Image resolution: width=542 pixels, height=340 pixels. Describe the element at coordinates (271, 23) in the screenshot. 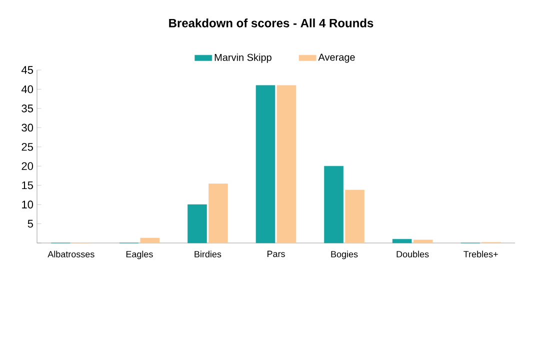

I see `chart-title: Breakdown of scores - All 4 Rounds` at that location.